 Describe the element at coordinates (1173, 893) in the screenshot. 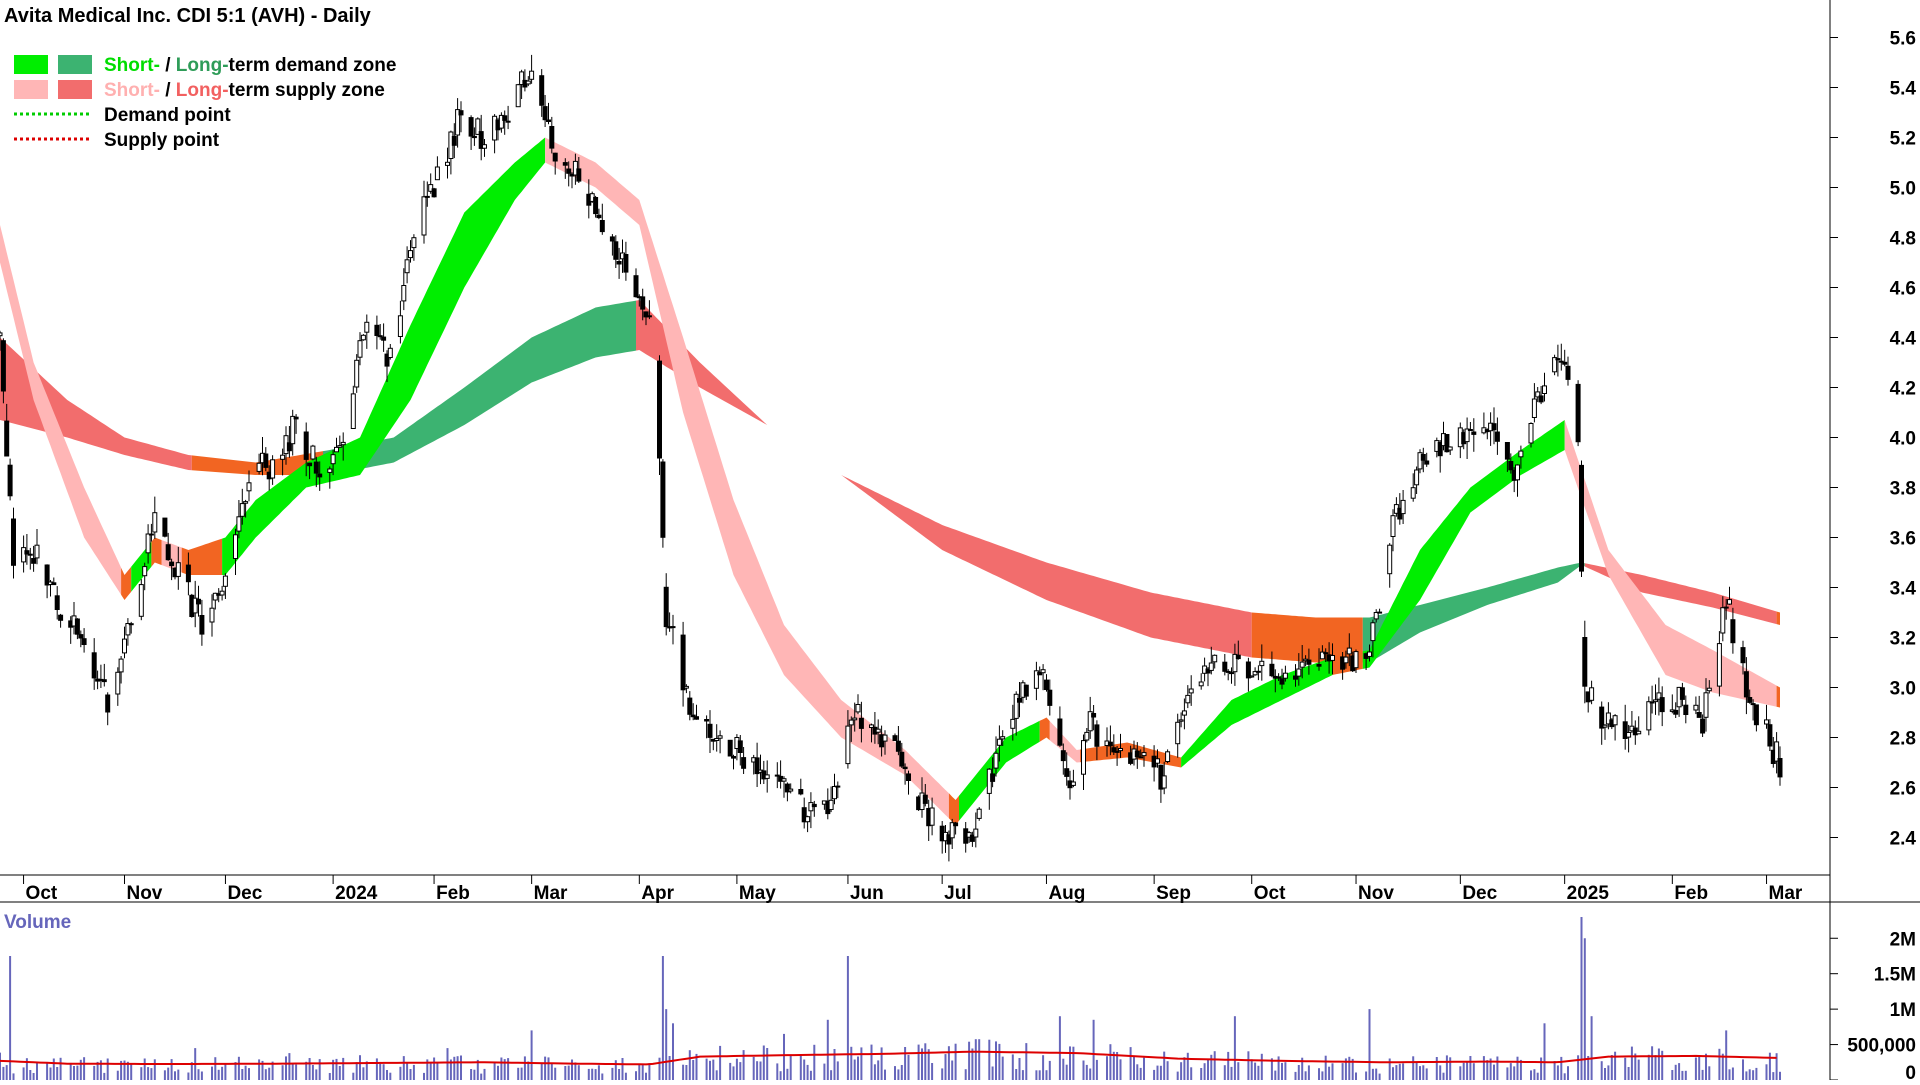

I see `time-tick-label: Sep` at that location.